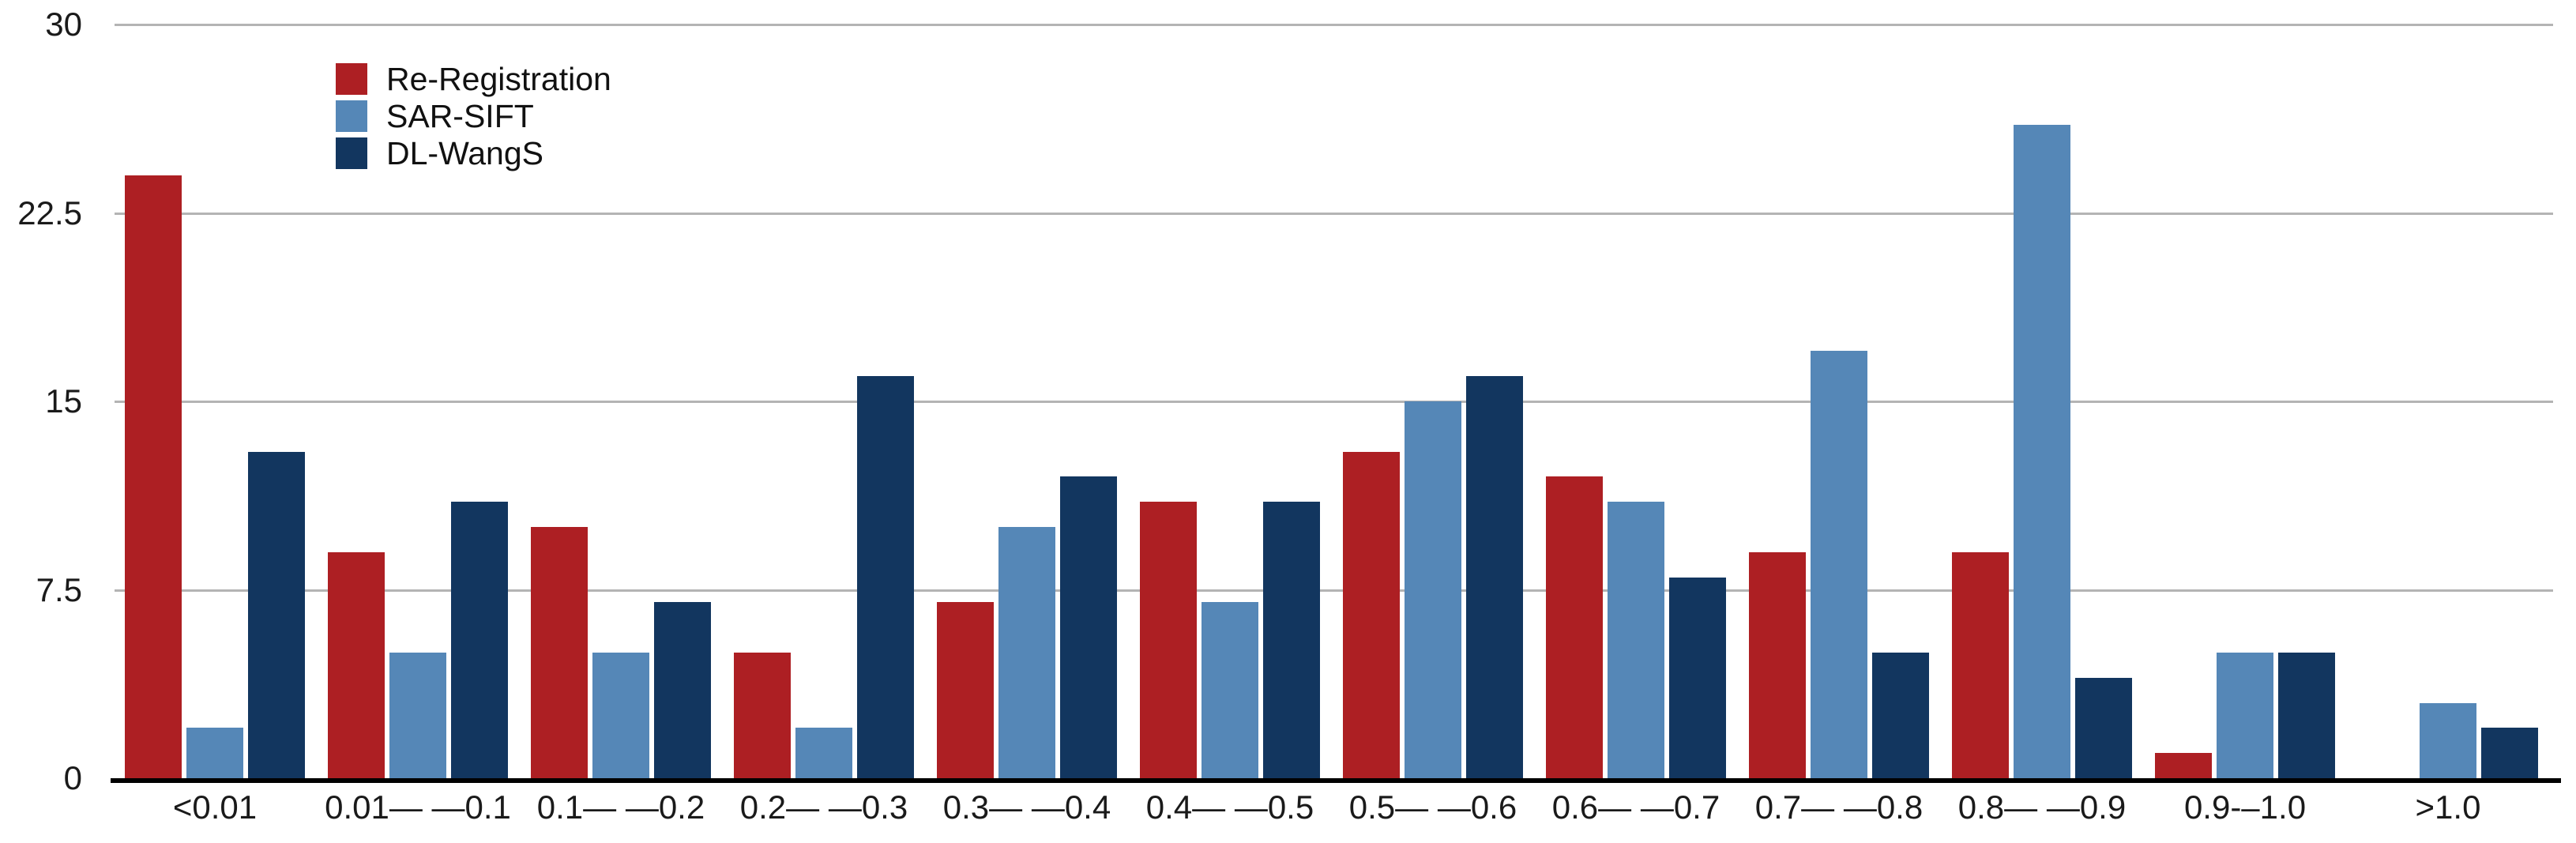 Image resolution: width=2576 pixels, height=843 pixels. I want to click on y-tick-label: 30, so click(64, 25).